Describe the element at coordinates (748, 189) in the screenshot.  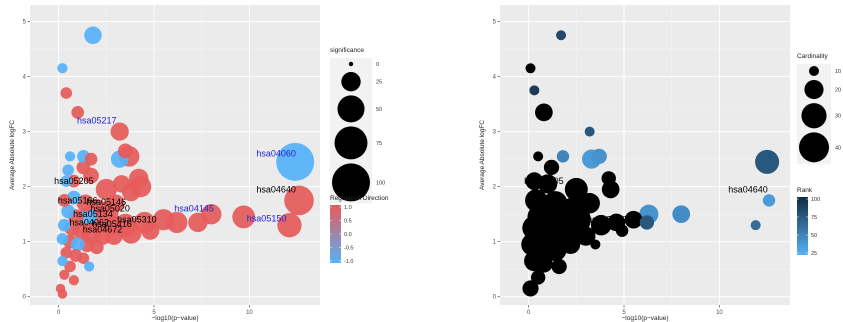
I see `point-label-hsa04640: hsa04640` at that location.